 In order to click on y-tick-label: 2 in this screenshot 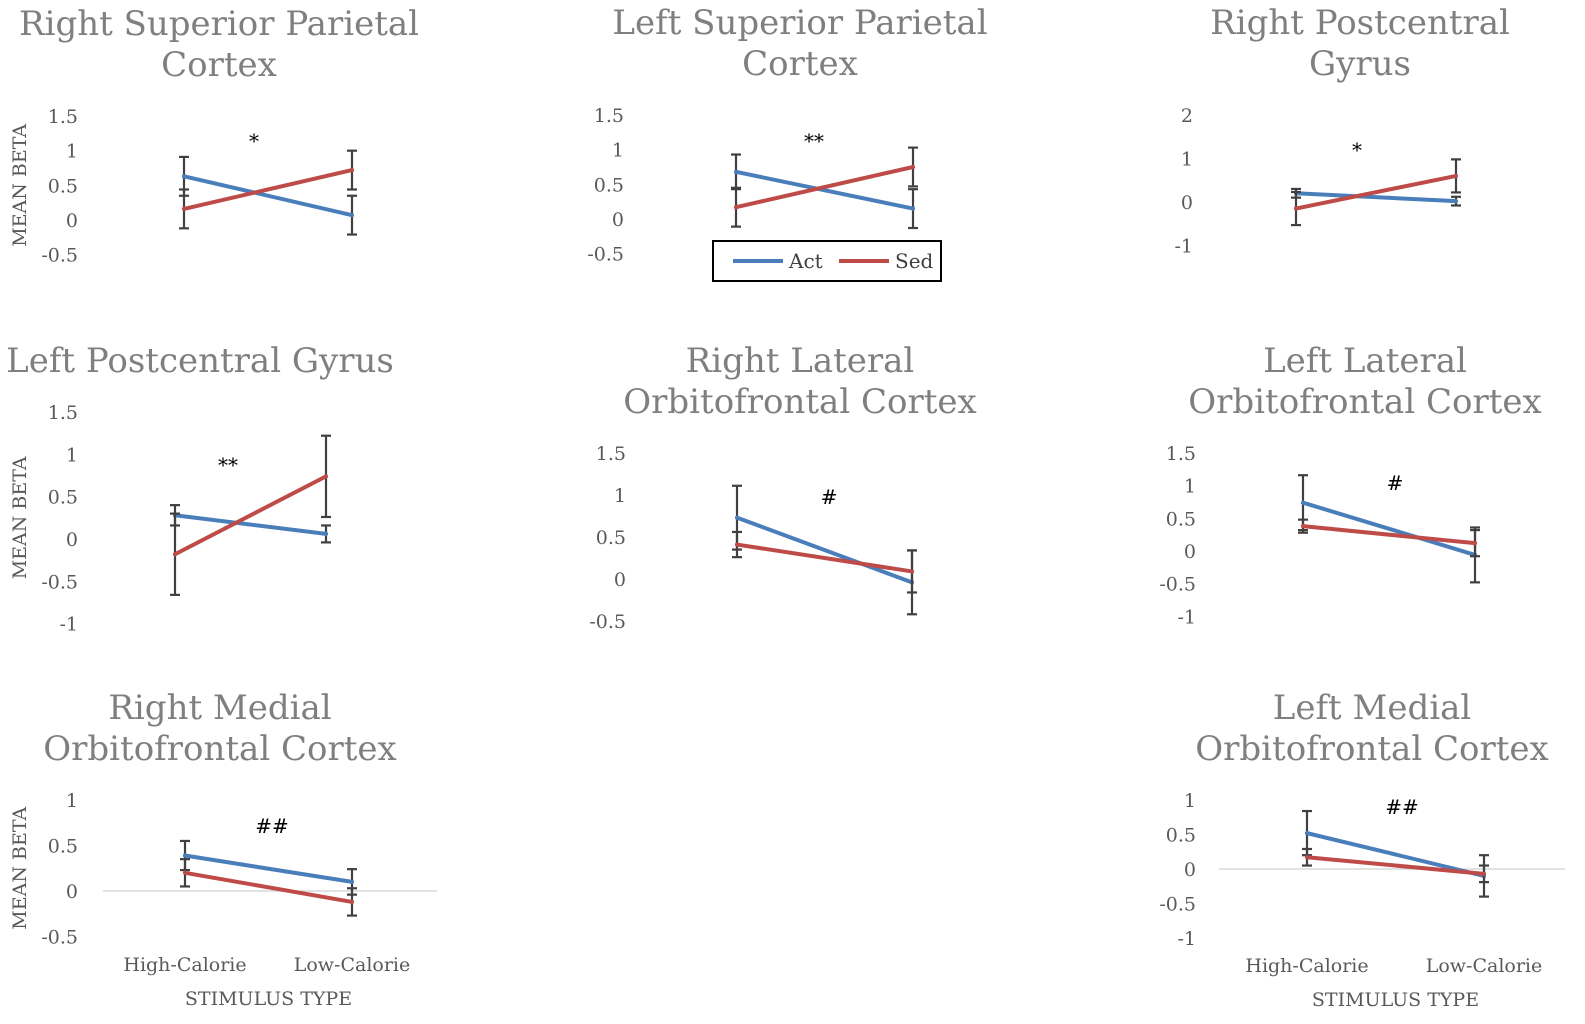, I will do `click(1187, 116)`.